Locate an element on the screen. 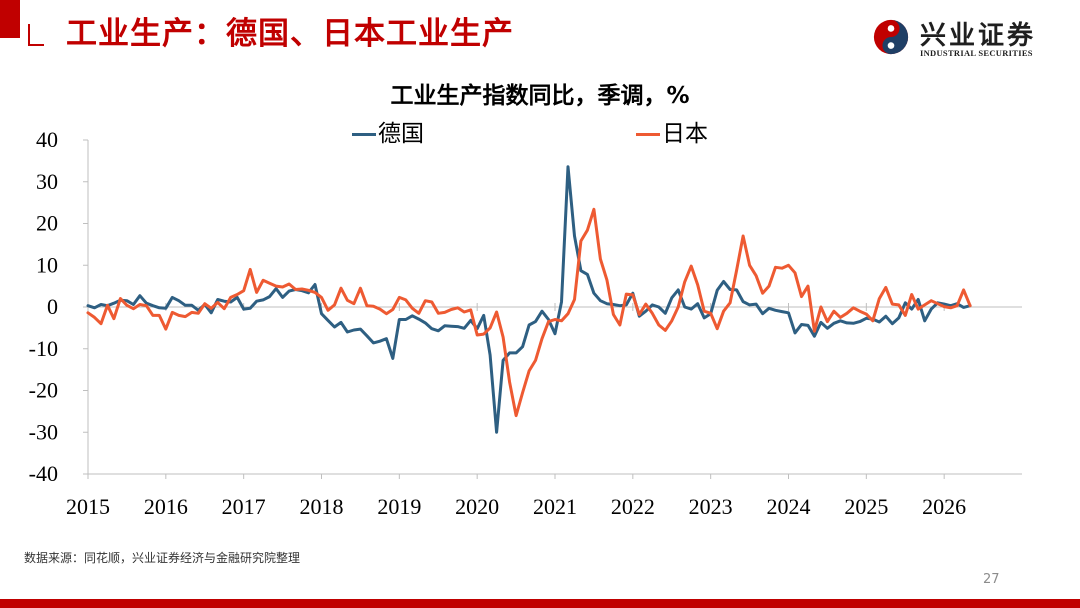 Image resolution: width=1080 pixels, height=608 pixels. x-tick-label: 2026 is located at coordinates (944, 506).